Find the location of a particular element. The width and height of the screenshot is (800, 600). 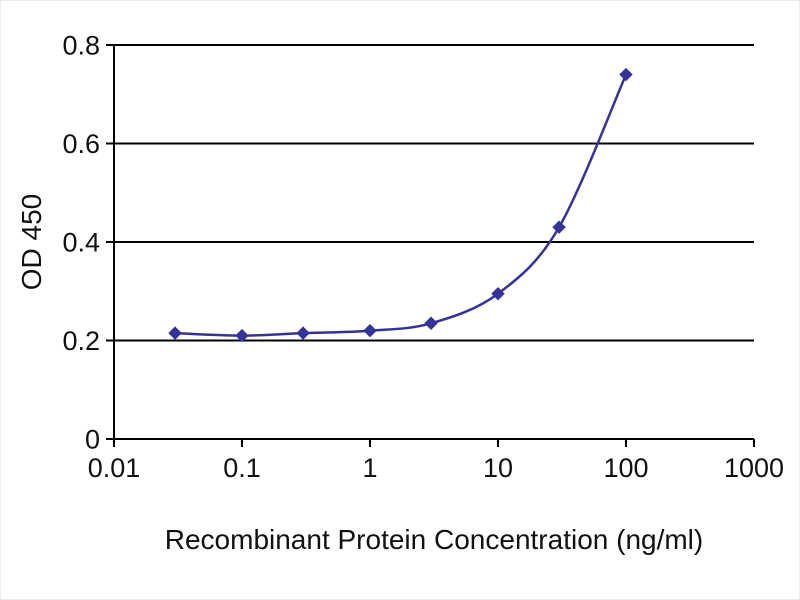

y-tick-label: 0.8 is located at coordinates (81, 45).